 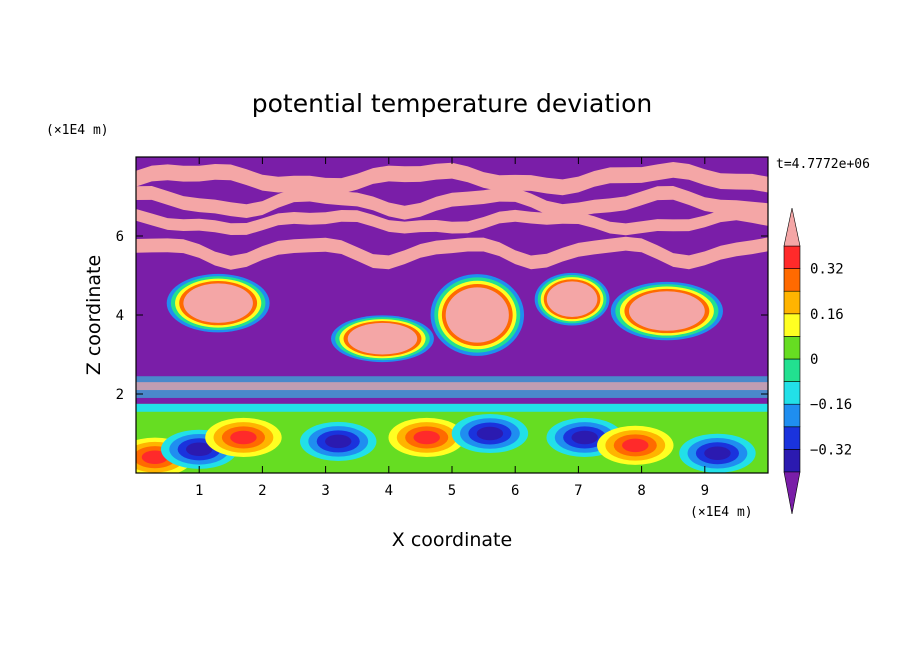 I want to click on x-tick-label: 3, so click(x=325, y=491).